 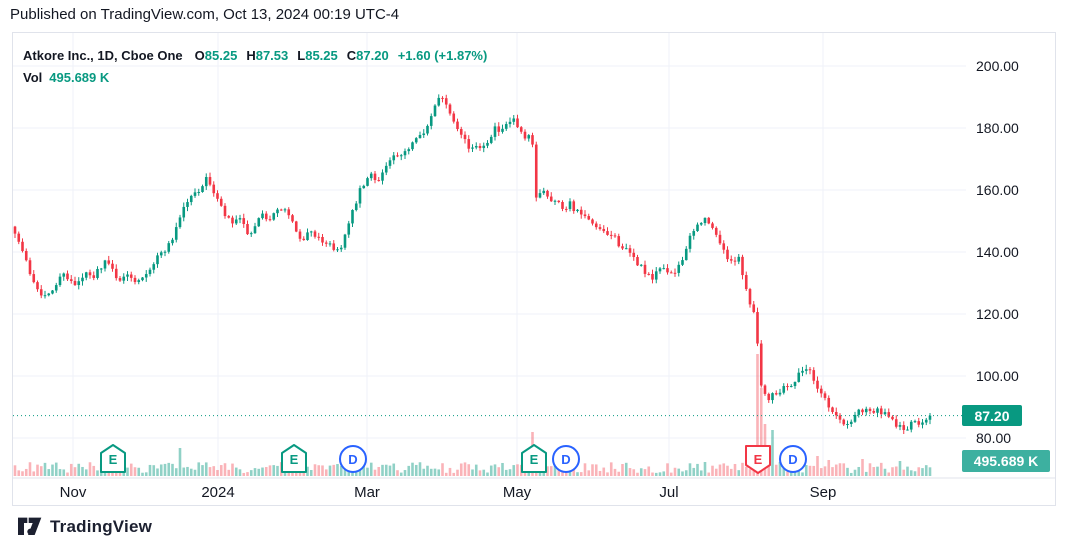 What do you see at coordinates (292, 56) in the screenshot?
I see `ohlc-values: O85.25 H87.53 L85.25 C87.20` at bounding box center [292, 56].